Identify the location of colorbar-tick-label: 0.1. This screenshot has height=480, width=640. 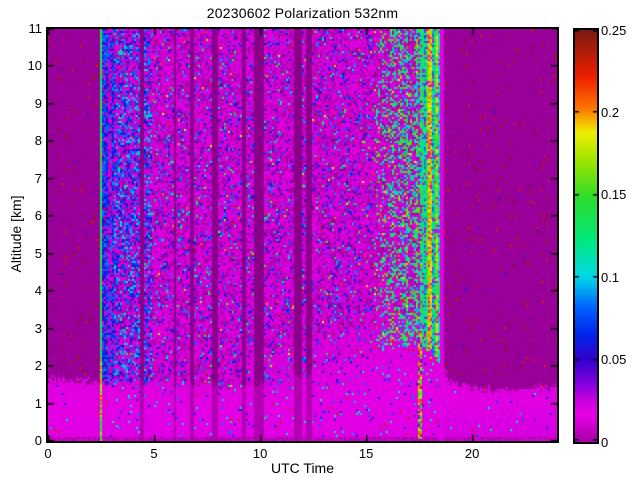
(610, 277).